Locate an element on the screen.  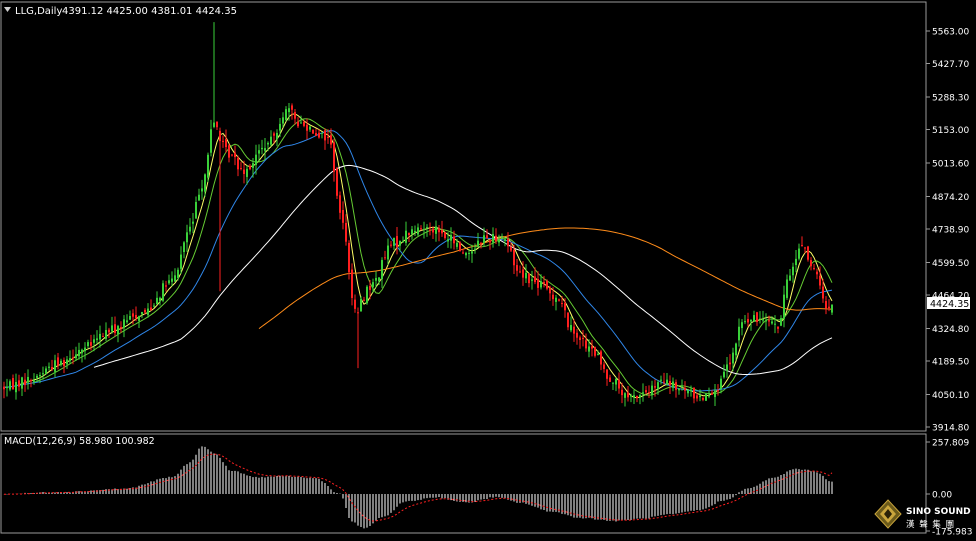
price-tick-label: 4738.90 is located at coordinates (950, 231).